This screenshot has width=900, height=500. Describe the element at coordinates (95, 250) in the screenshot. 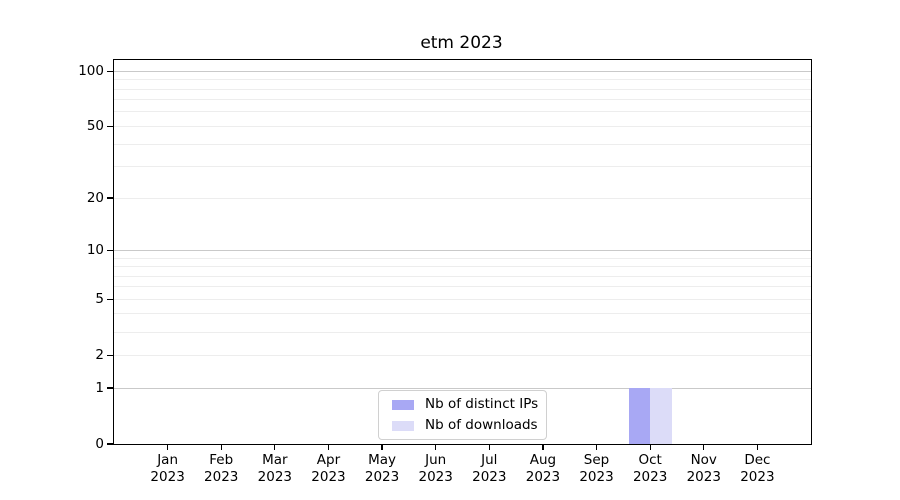

I see `y-tick-label-10: 10` at that location.